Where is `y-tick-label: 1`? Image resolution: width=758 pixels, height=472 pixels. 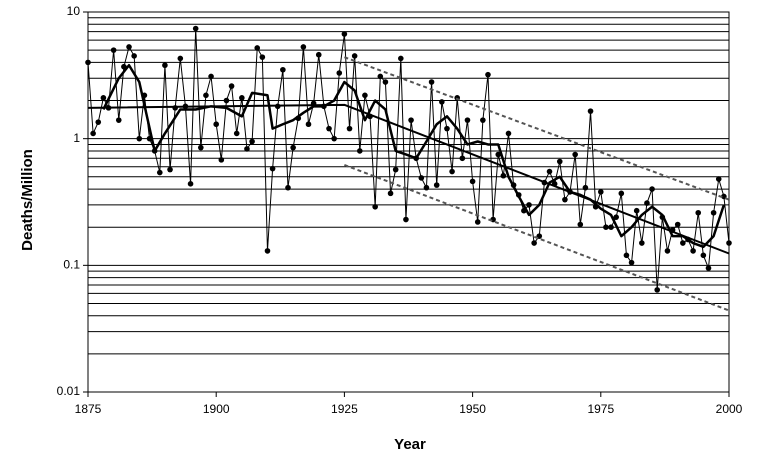 y-tick-label: 1 is located at coordinates (76, 138).